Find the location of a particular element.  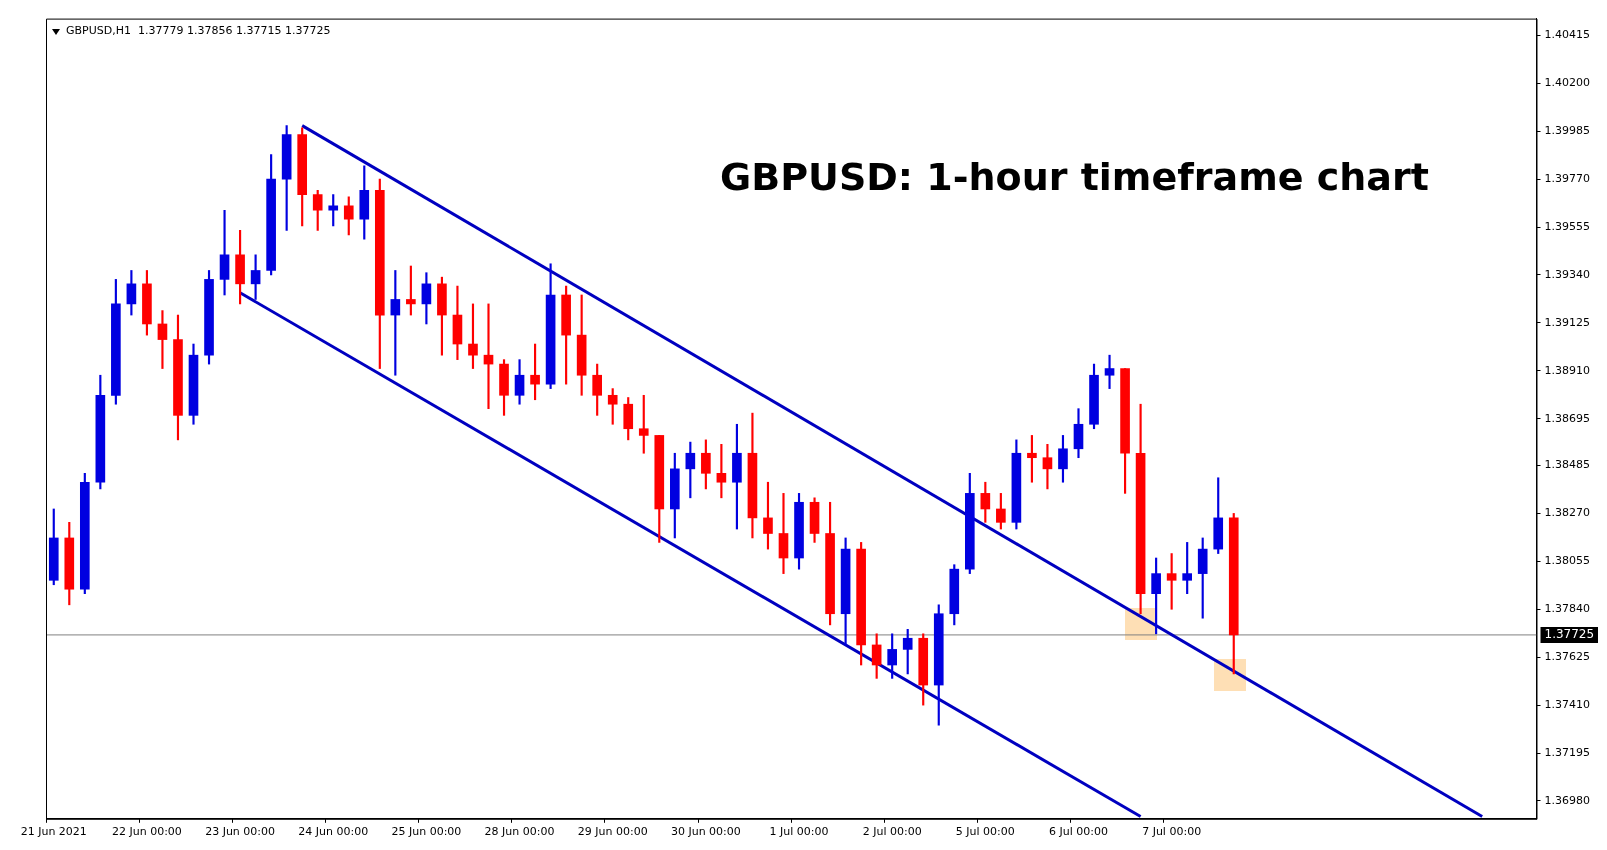

y-tick-label: 1.37410 is located at coordinates (1567, 704).